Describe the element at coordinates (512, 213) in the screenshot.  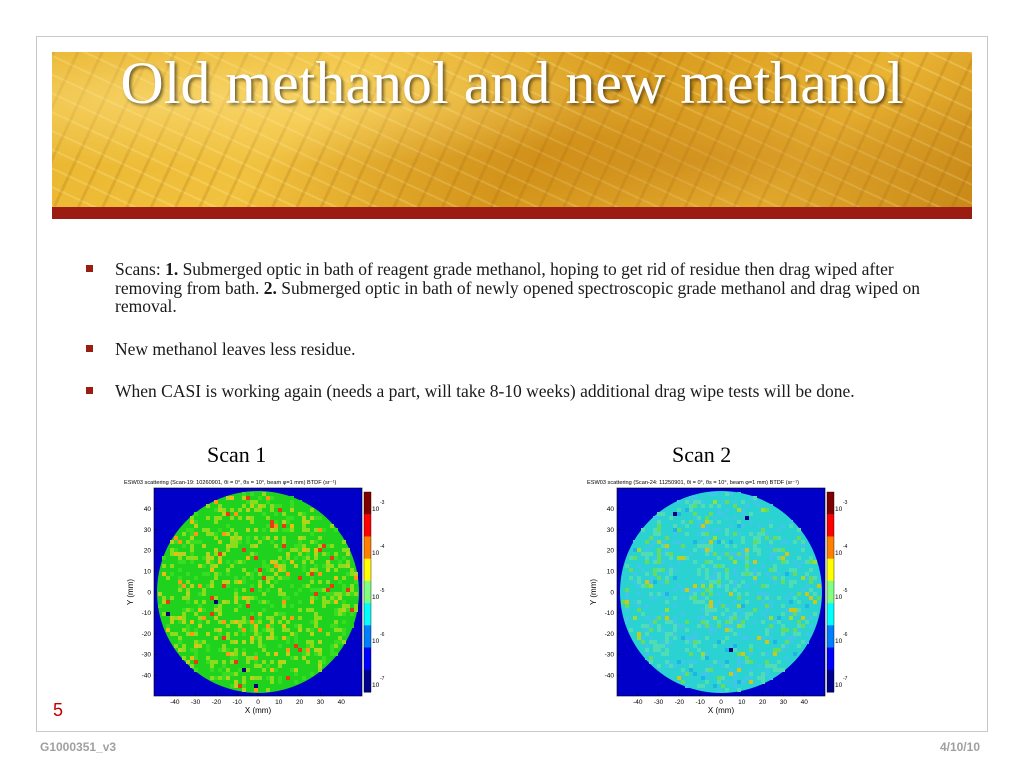
I see `banner-accent-bar` at that location.